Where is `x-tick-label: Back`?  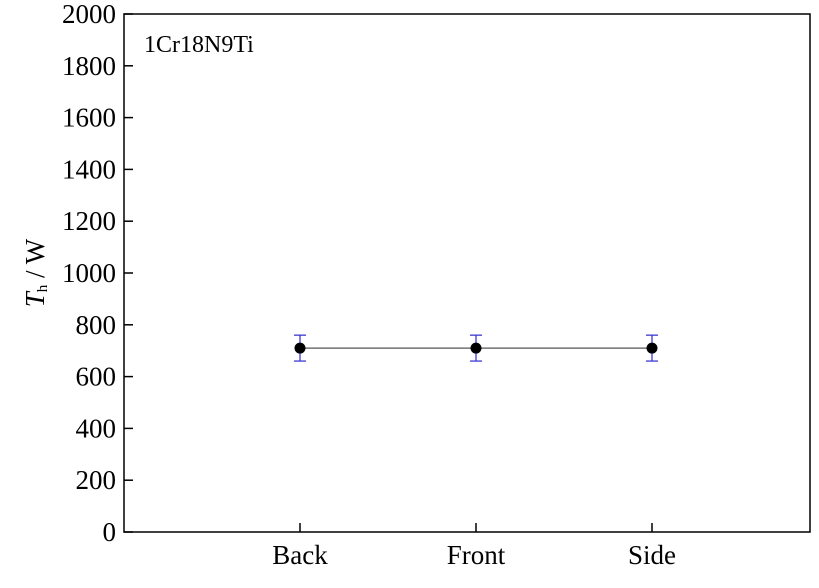
x-tick-label: Back is located at coordinates (300, 555).